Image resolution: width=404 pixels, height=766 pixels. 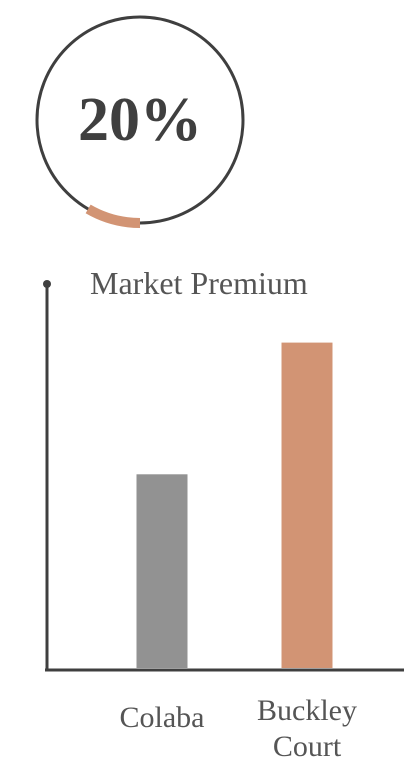 What do you see at coordinates (113, 216) in the screenshot?
I see `gauge-progress-arc` at bounding box center [113, 216].